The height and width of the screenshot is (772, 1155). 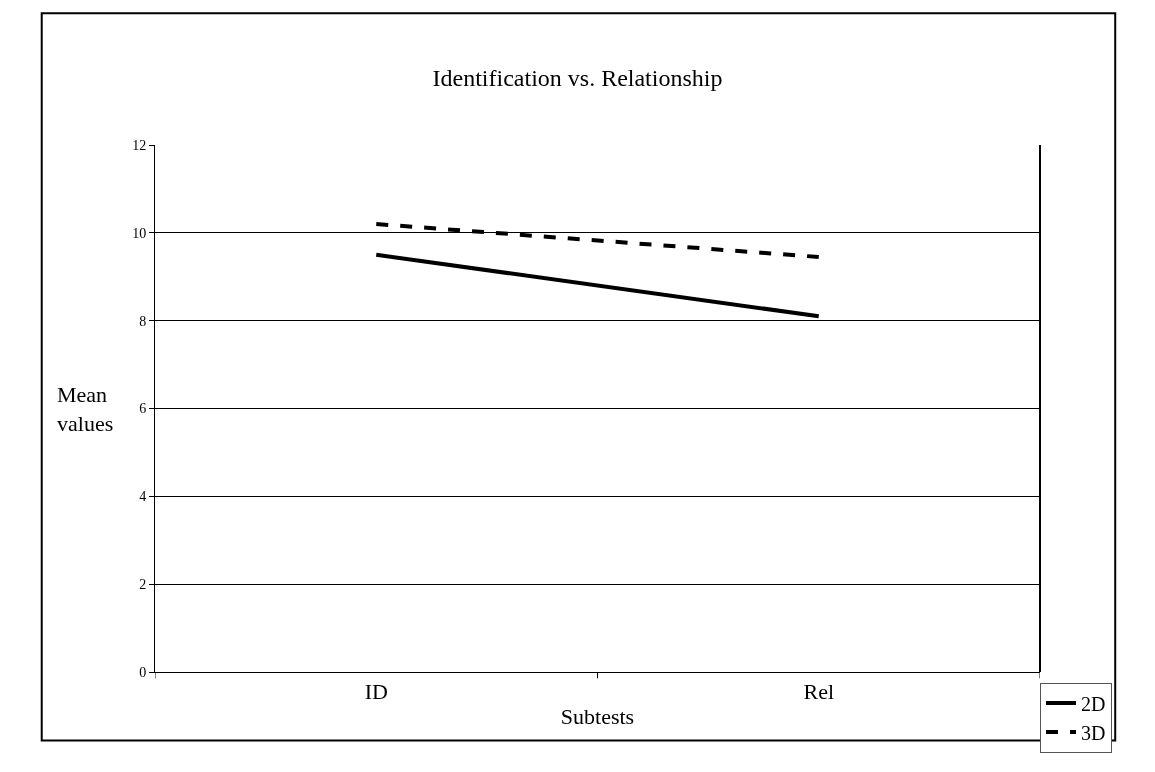 I want to click on x-axis-title: Subtests, so click(x=597, y=717).